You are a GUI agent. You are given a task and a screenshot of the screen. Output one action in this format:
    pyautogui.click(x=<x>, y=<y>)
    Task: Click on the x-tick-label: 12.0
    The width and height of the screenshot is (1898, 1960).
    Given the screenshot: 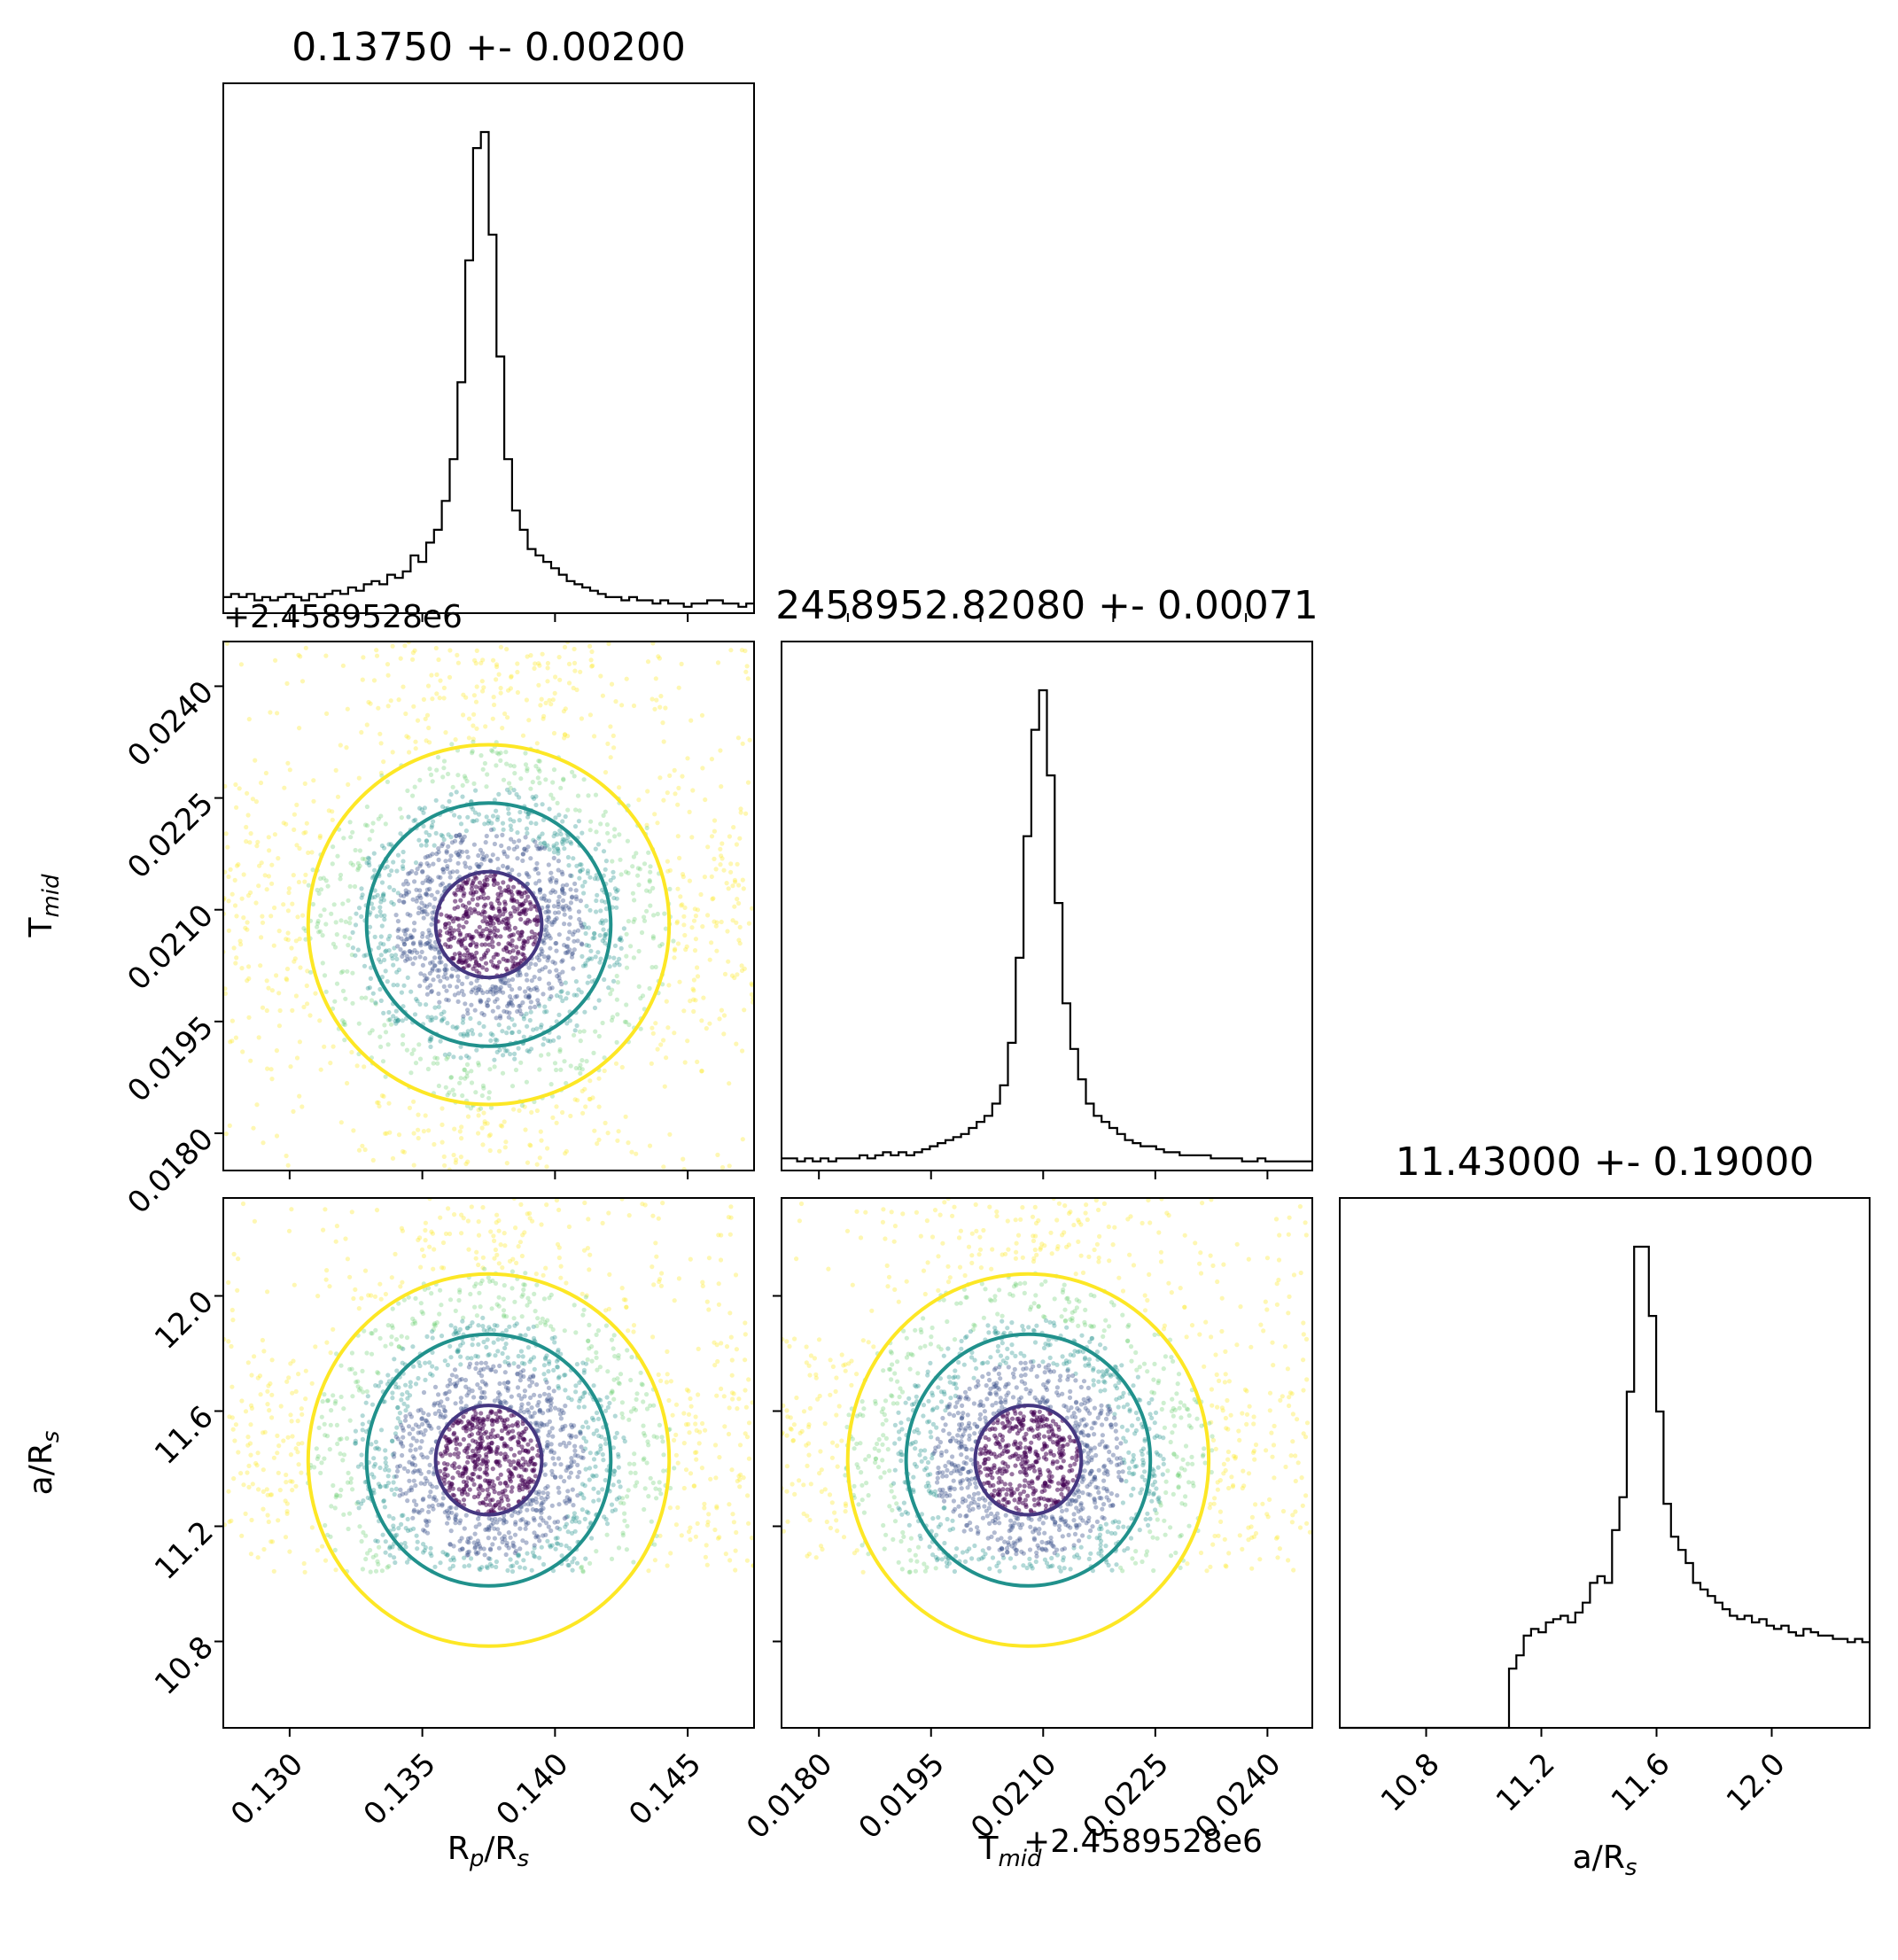 What is the action you would take?
    pyautogui.click(x=1756, y=1782)
    